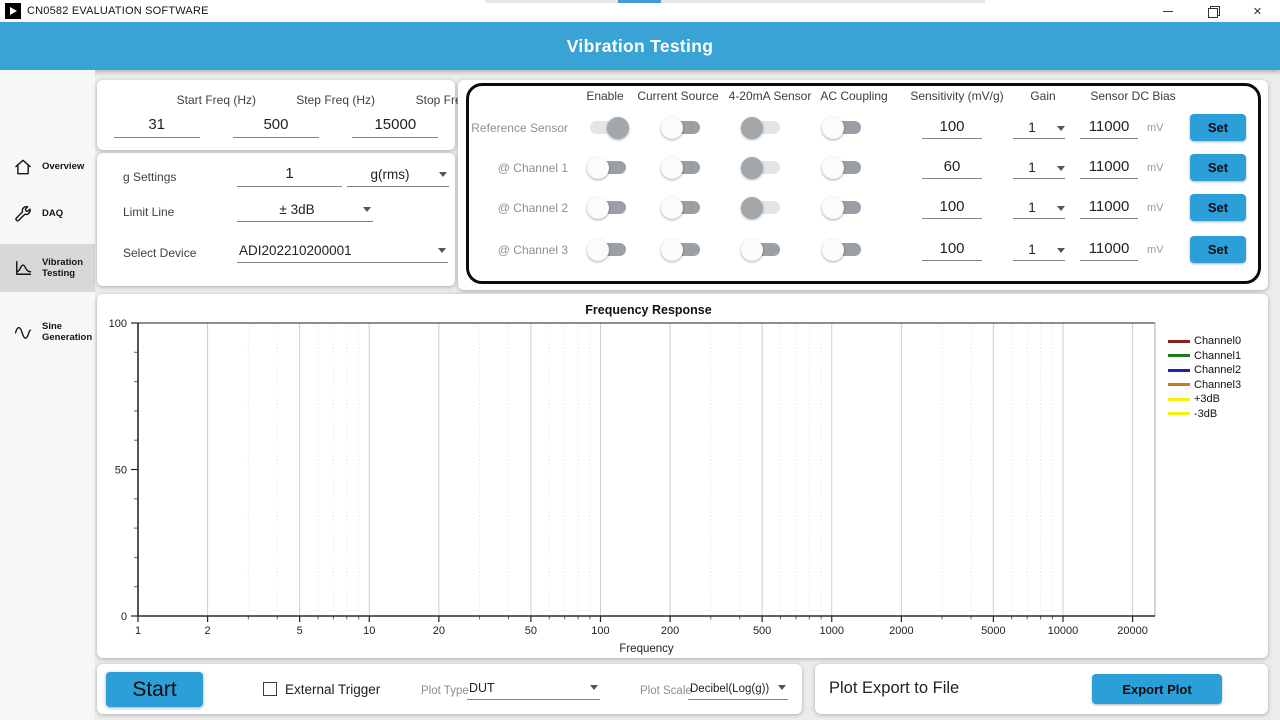 Image resolution: width=1280 pixels, height=720 pixels. I want to click on start-freq-input, so click(156, 125).